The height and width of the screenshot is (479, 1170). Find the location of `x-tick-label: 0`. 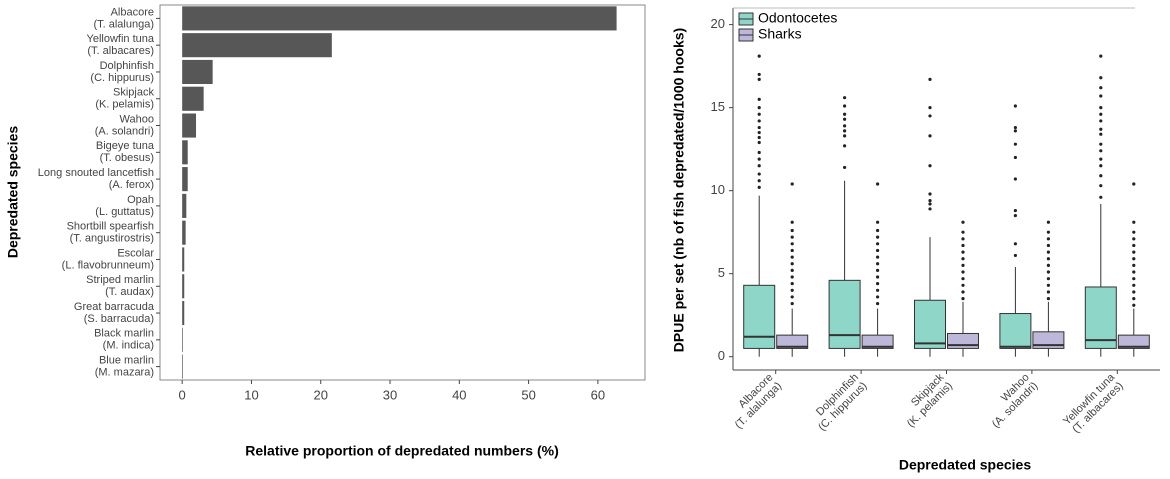

x-tick-label: 0 is located at coordinates (182, 394).